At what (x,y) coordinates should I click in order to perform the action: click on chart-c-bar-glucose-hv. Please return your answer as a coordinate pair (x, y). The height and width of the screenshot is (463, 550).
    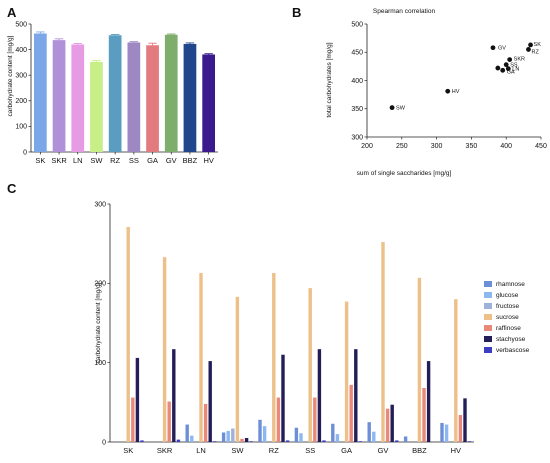
    Looking at the image, I should click on (446, 433).